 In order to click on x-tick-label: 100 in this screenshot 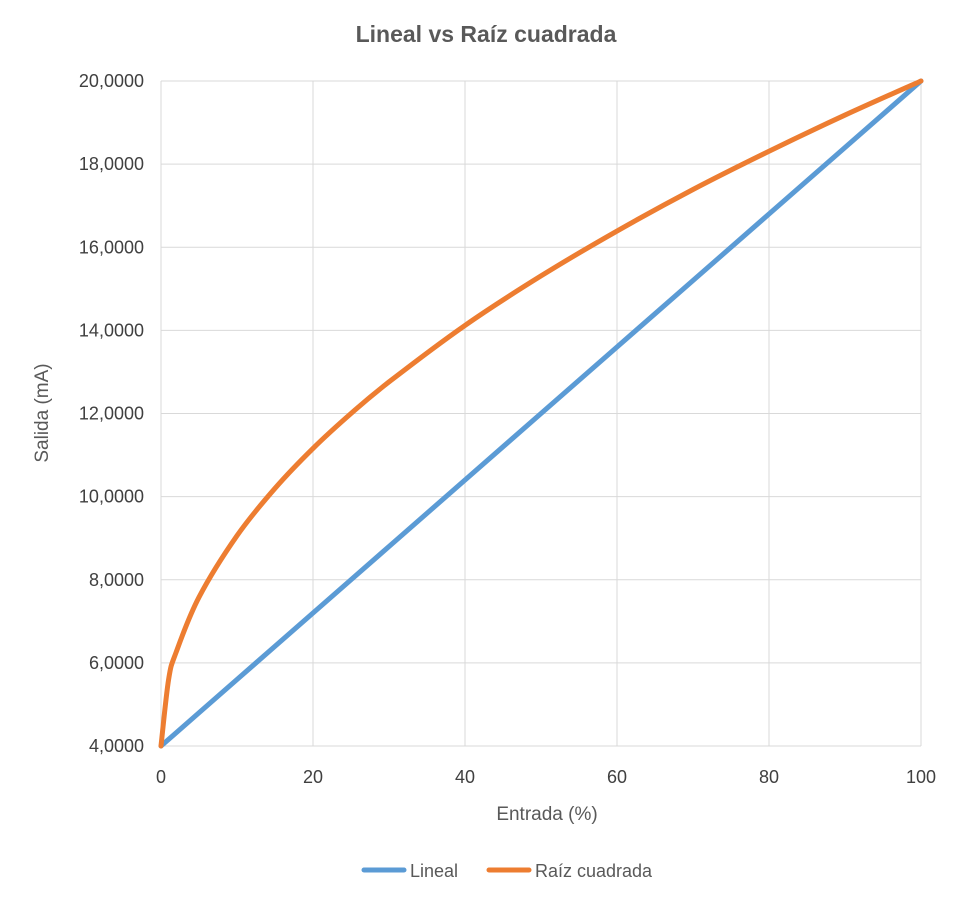, I will do `click(921, 777)`.